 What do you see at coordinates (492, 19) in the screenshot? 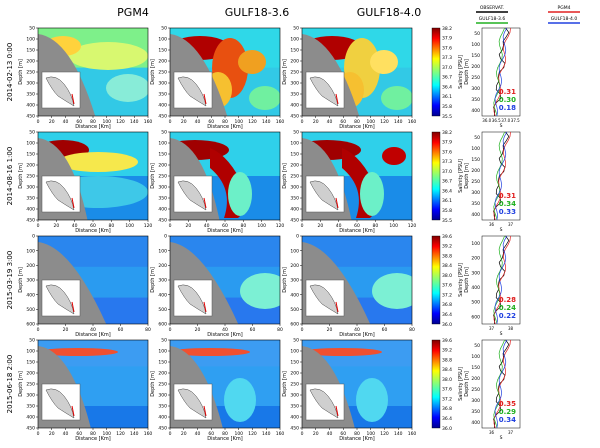
I see `legend-label-gulf1836: GULF18-3.6` at bounding box center [492, 19].